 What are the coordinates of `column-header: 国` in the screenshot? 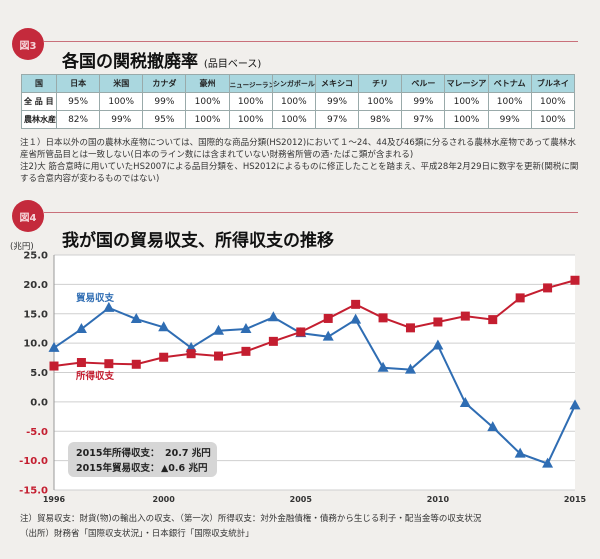 It's located at (39, 83).